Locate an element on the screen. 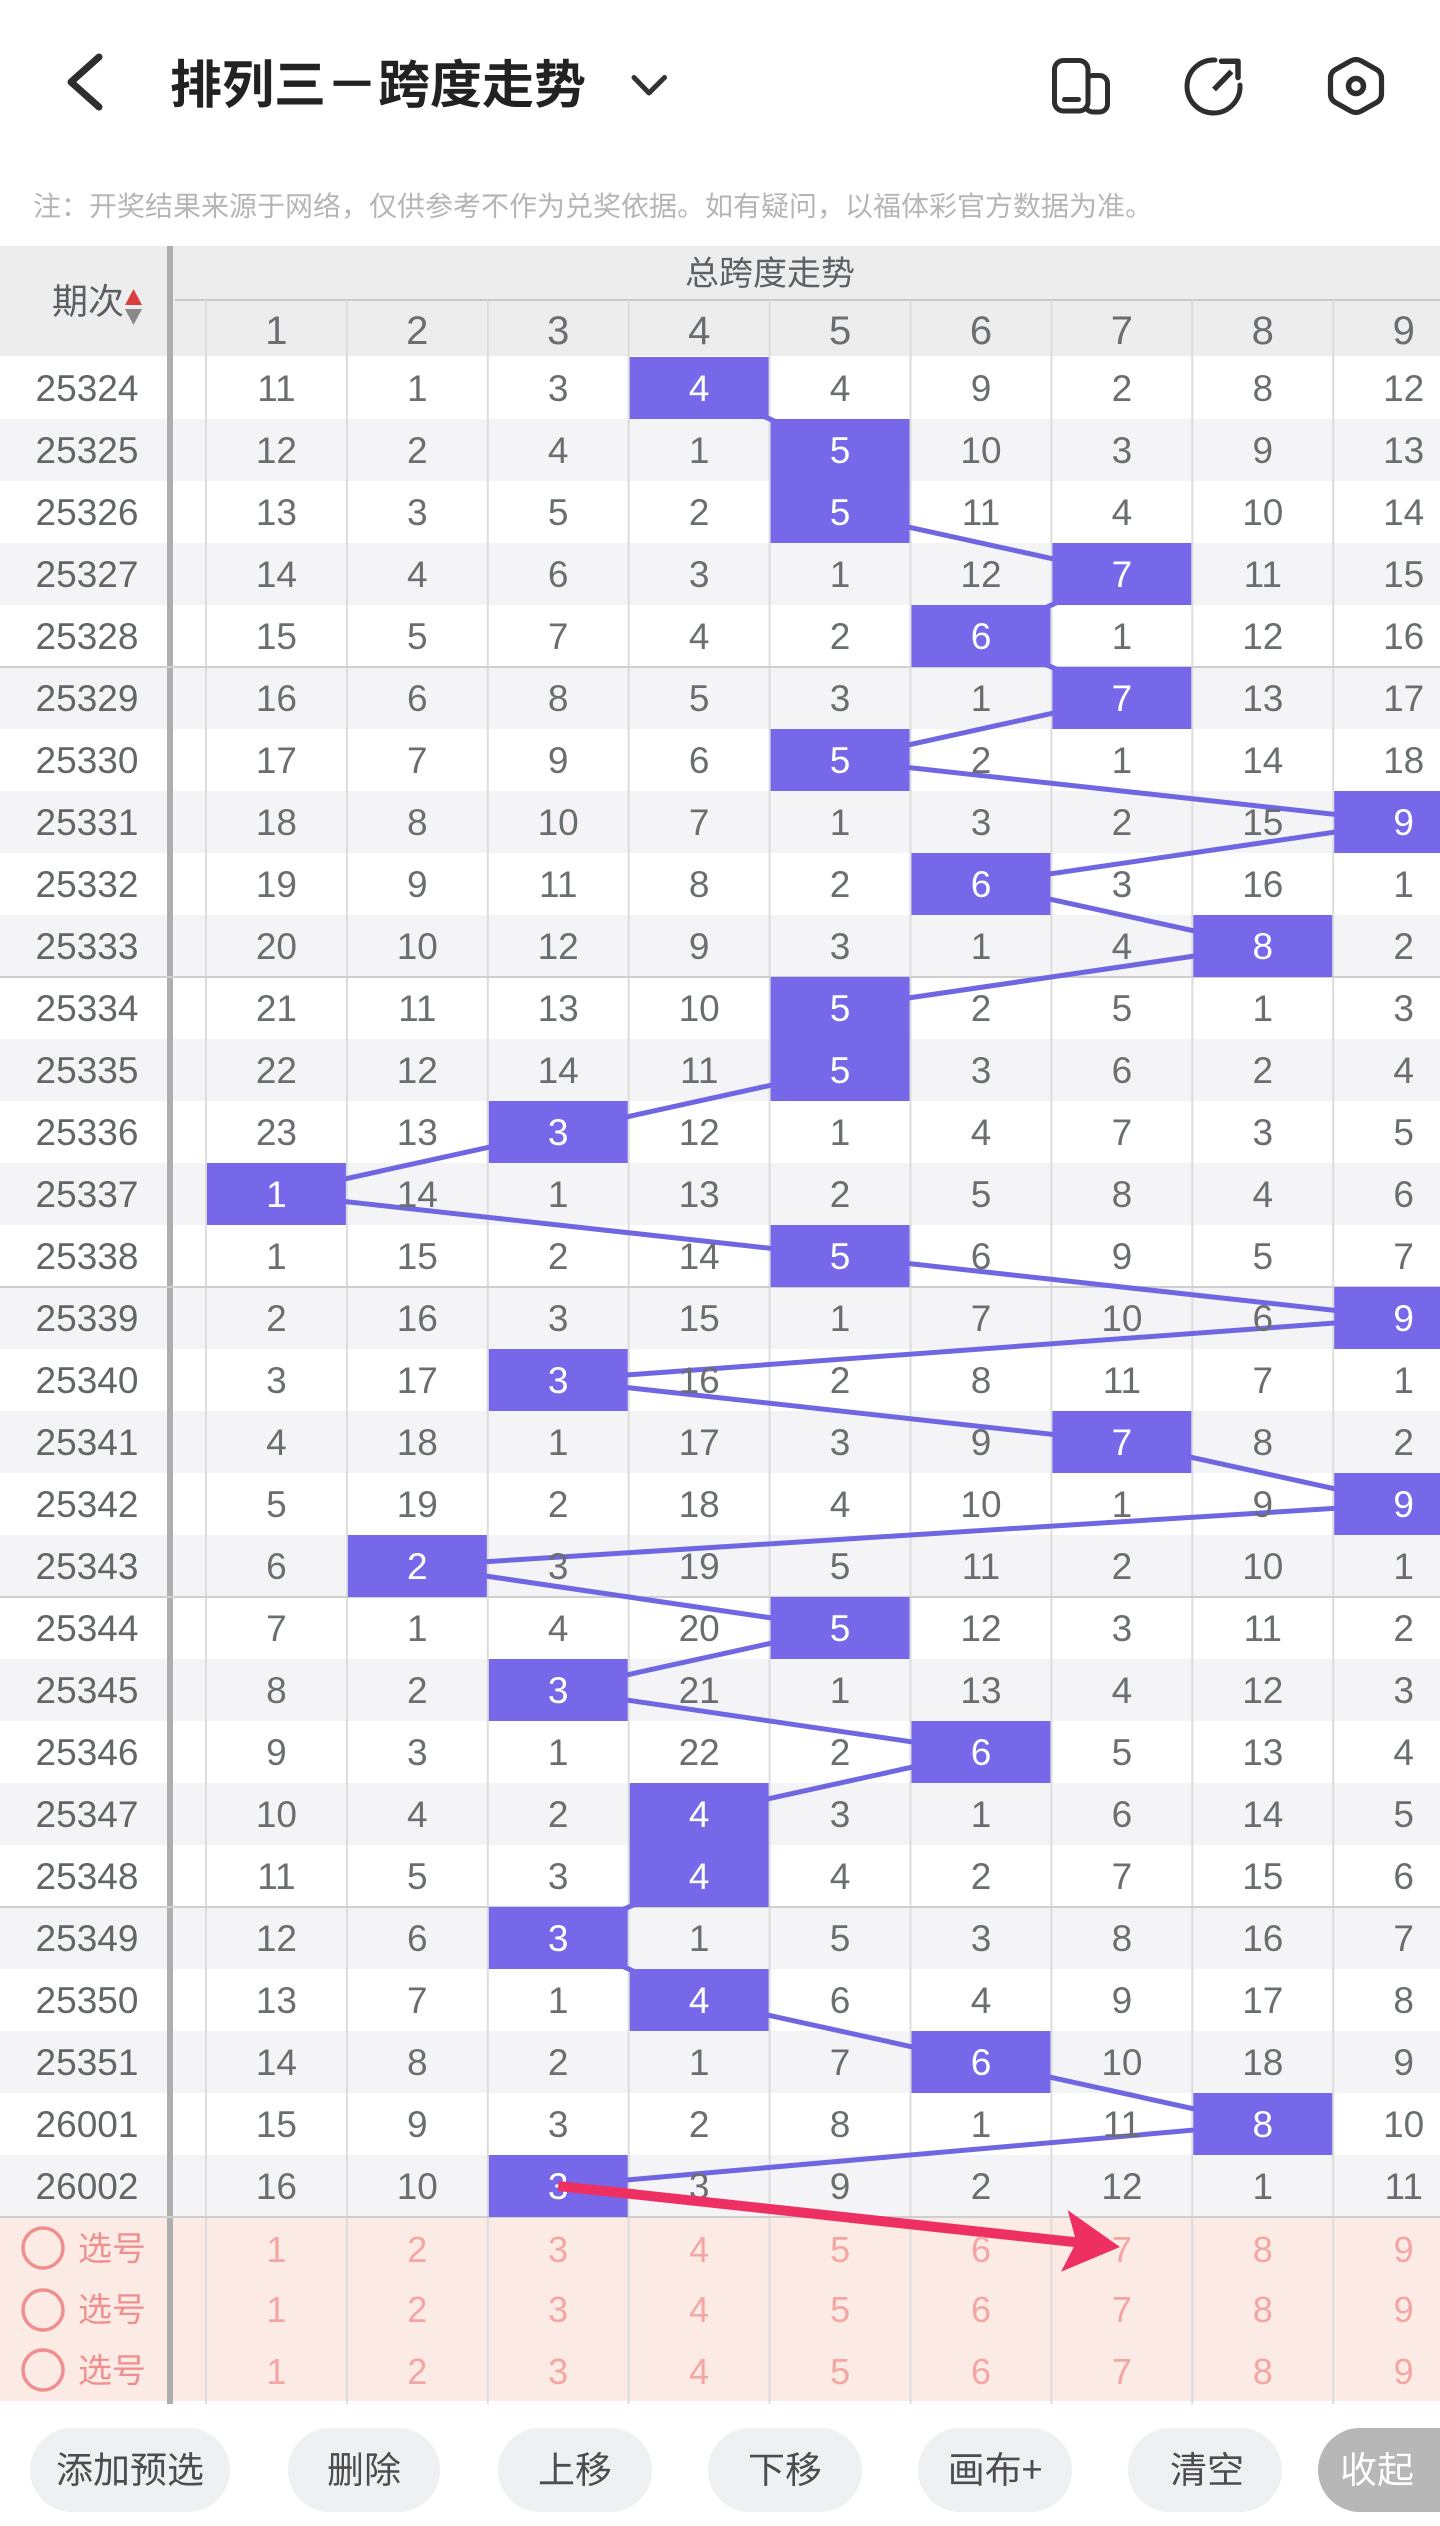  svg-text: 25334 is located at coordinates (87, 1008).